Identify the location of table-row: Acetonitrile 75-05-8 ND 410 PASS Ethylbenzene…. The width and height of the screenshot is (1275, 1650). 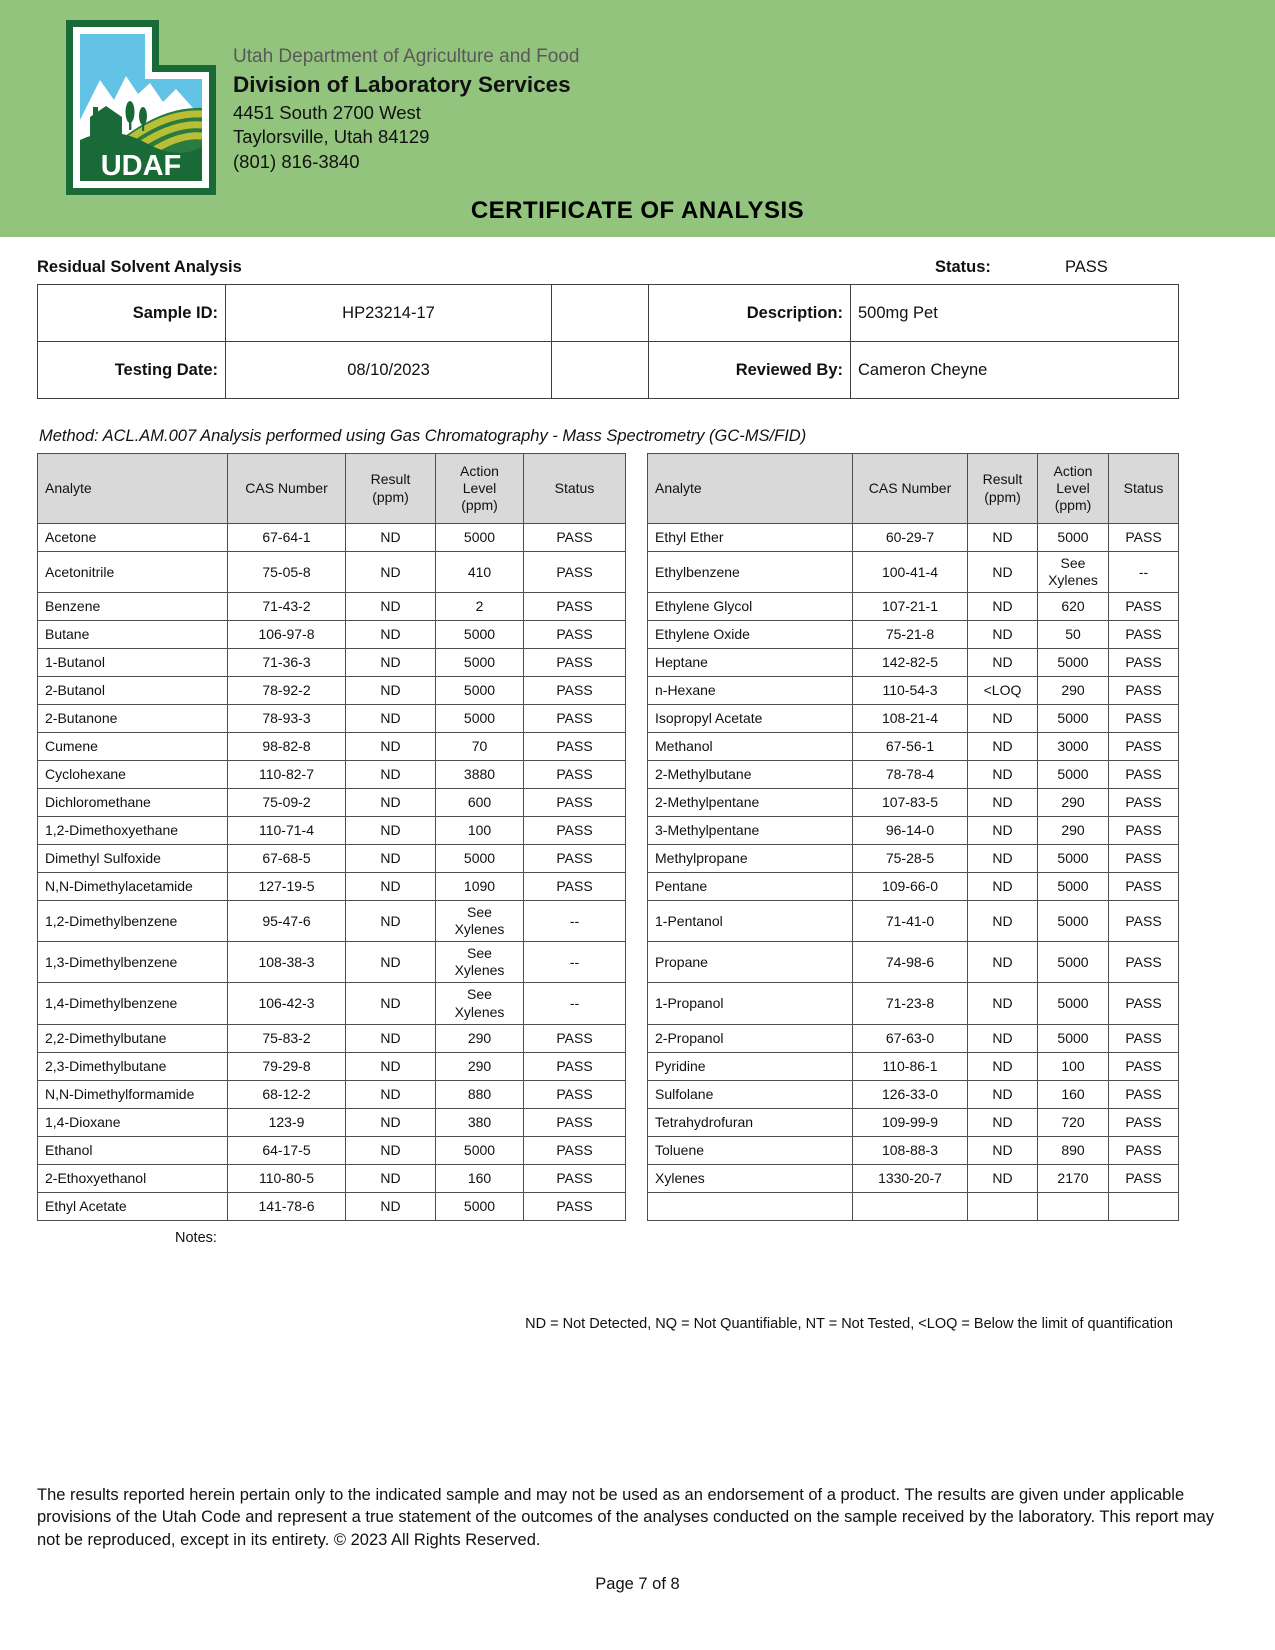
(608, 572).